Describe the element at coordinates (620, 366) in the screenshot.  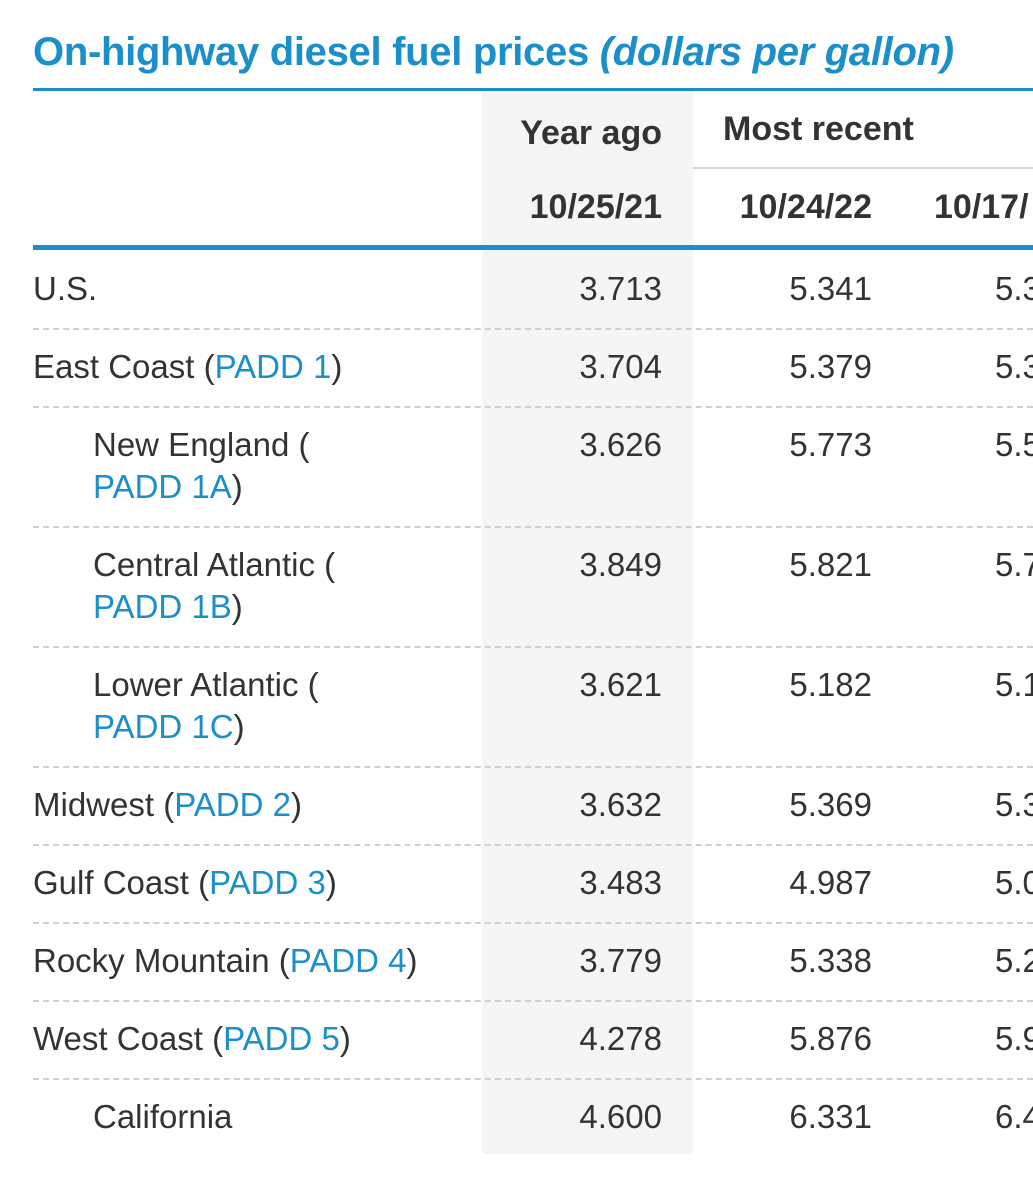
I see `price-cell: 3.704` at that location.